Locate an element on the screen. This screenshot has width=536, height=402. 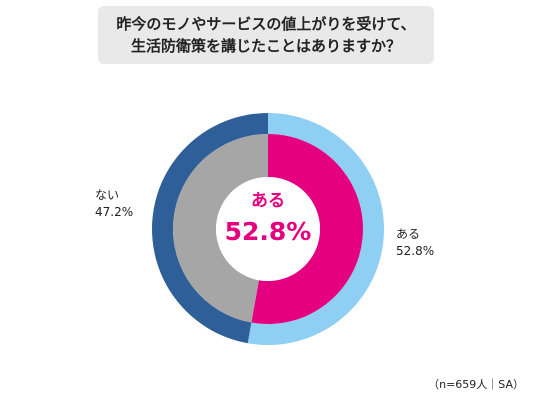
inner-segment-no is located at coordinates (220, 228).